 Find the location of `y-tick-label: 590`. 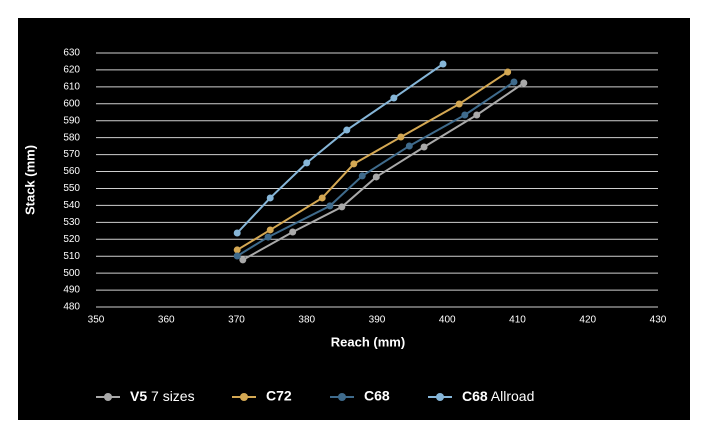

y-tick-label: 590 is located at coordinates (71, 120).